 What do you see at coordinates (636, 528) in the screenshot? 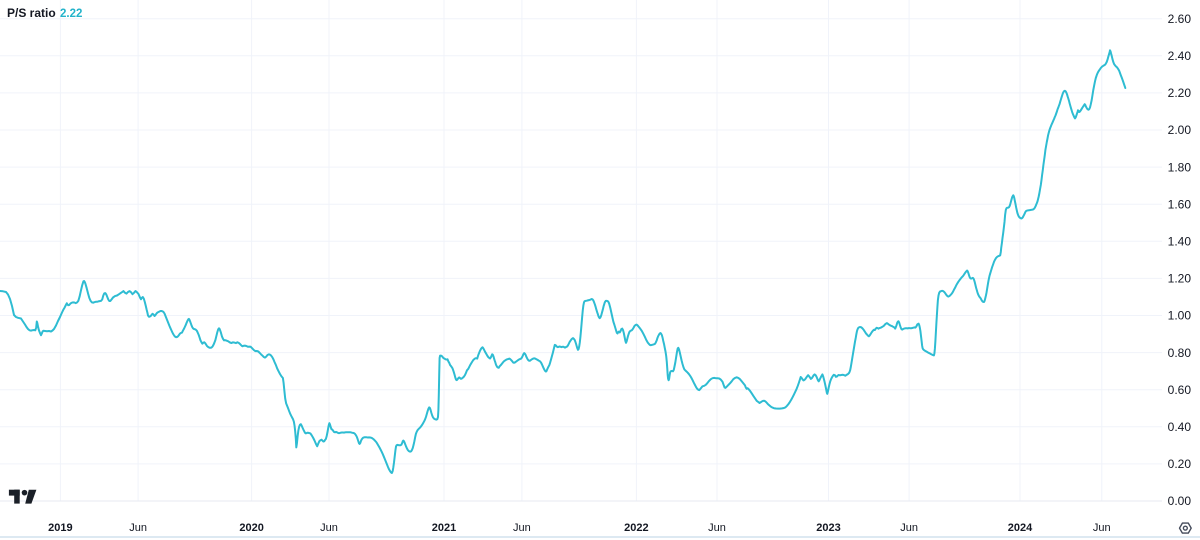
I see `svg-text: 2022` at bounding box center [636, 528].